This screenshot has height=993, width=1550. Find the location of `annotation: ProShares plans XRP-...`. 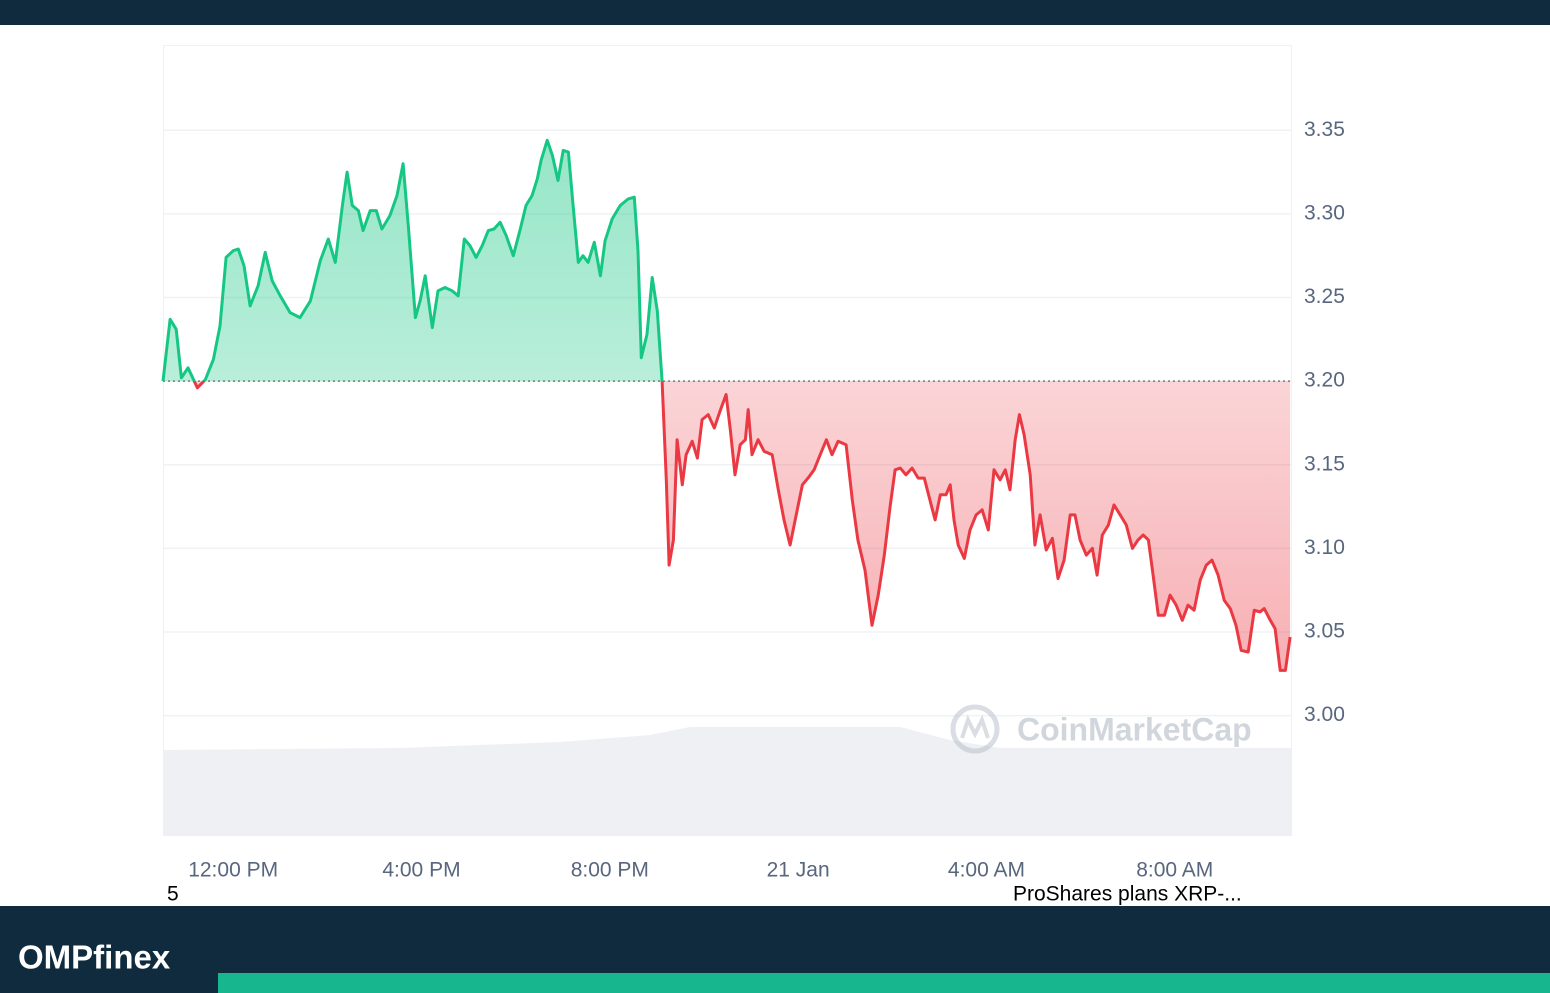

annotation: ProShares plans XRP-... is located at coordinates (1127, 894).